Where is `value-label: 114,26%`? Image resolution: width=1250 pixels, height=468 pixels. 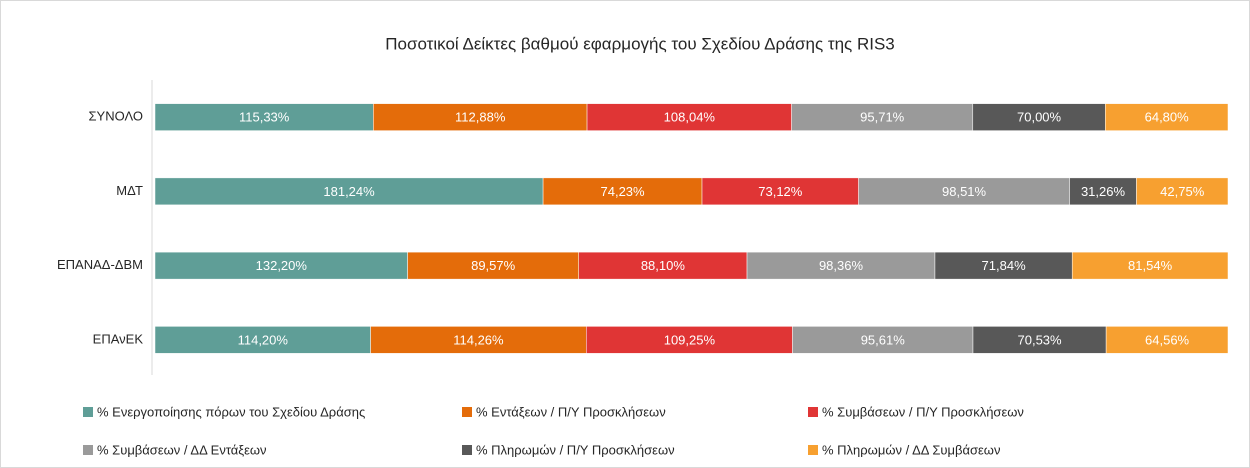 value-label: 114,26% is located at coordinates (478, 339).